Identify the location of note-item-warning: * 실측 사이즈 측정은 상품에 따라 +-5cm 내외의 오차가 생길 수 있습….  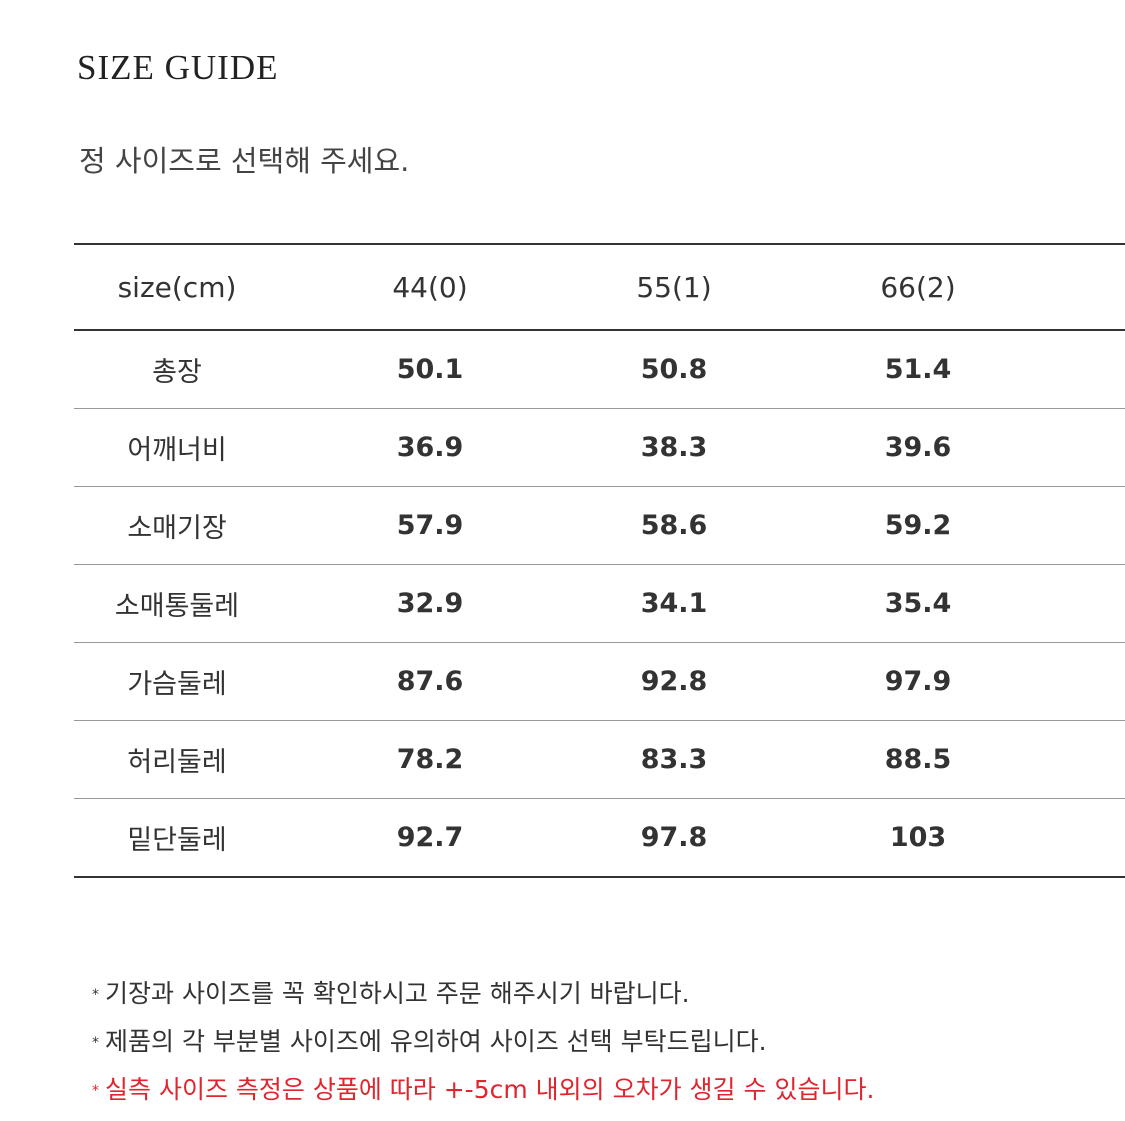
(483, 1095).